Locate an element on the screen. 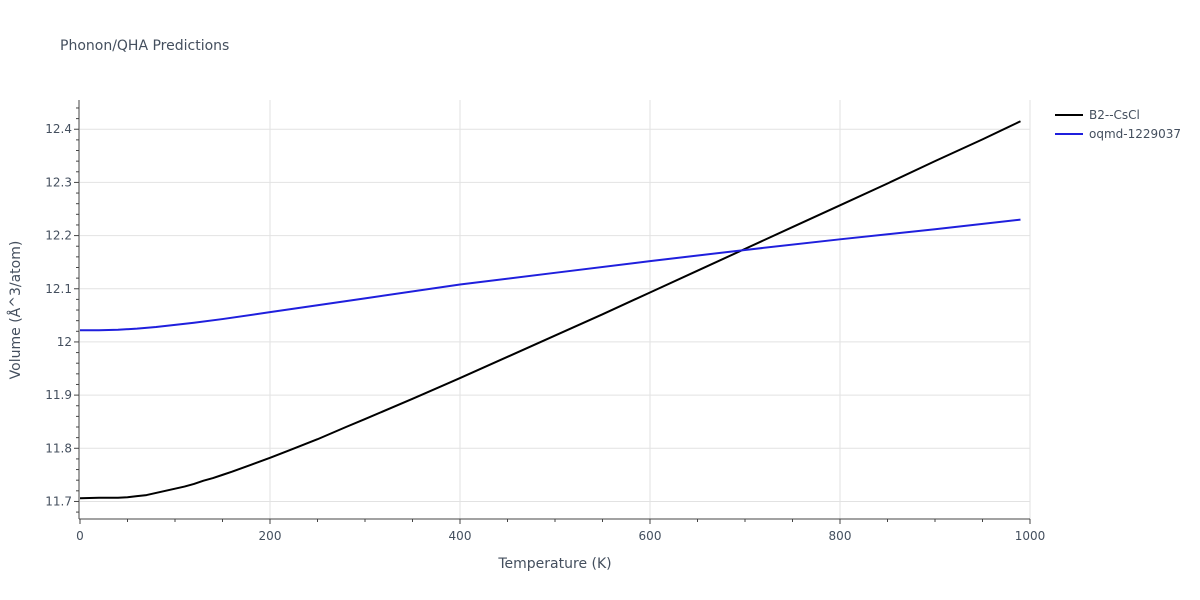 The image size is (1200, 600). legend-label: B2--CsCl is located at coordinates (1114, 115).